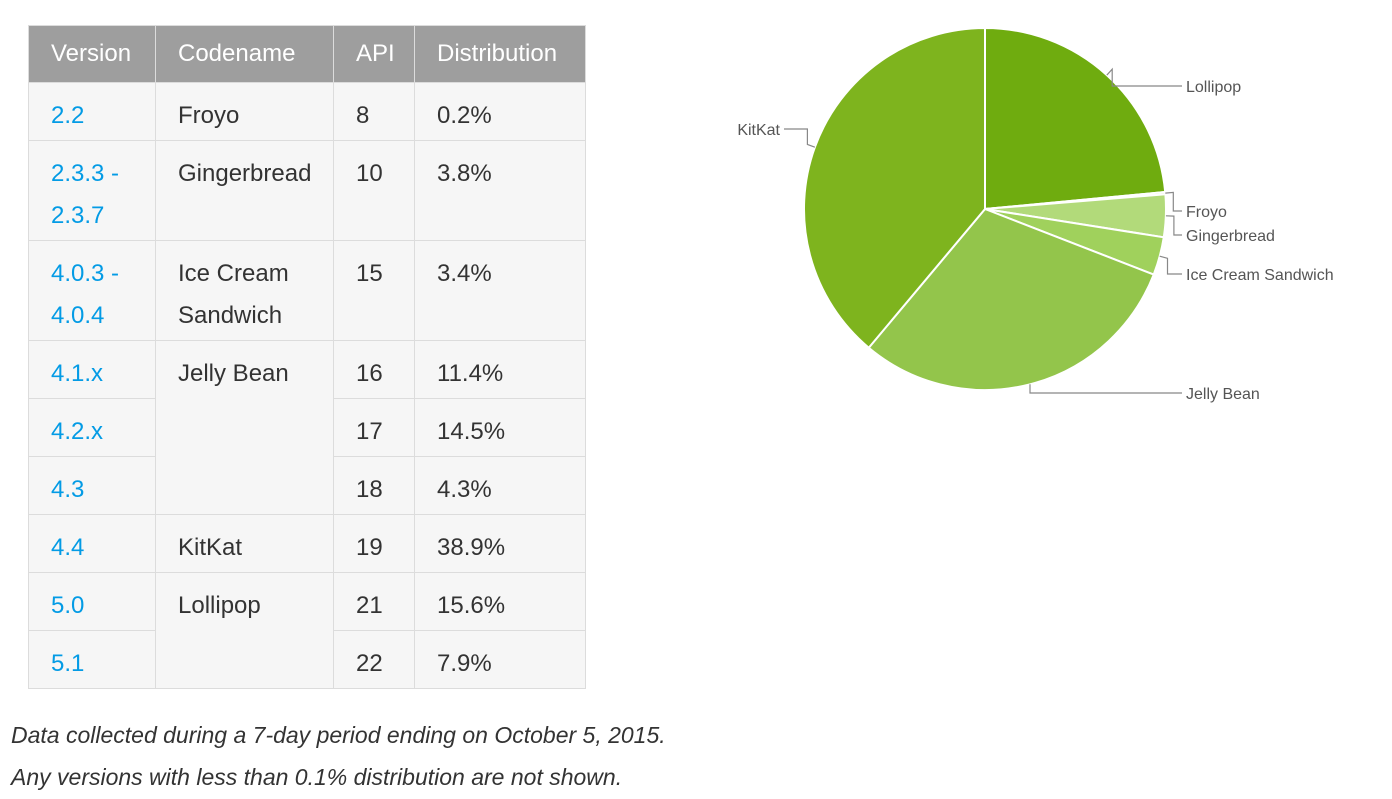 Image resolution: width=1392 pixels, height=799 pixels. I want to click on version-cell: 4.3, so click(92, 485).